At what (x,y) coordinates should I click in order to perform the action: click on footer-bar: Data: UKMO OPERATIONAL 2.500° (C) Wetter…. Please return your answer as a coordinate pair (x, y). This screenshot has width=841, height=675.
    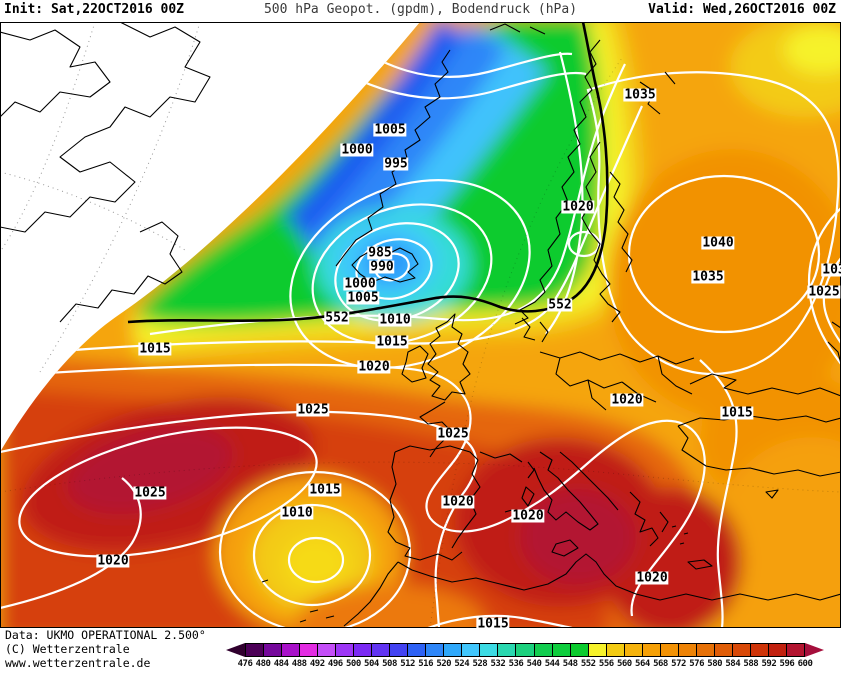
    Looking at the image, I should click on (420, 651).